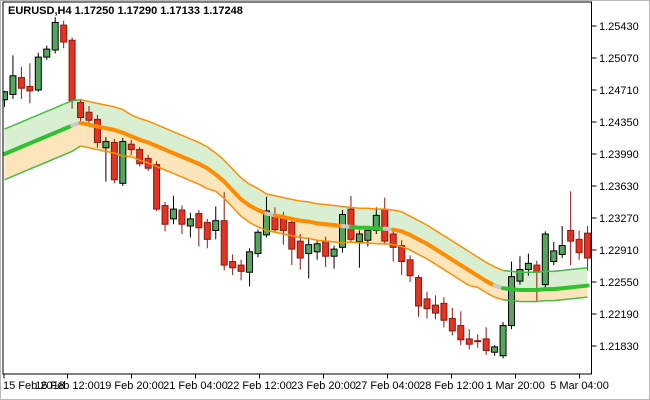 Image resolution: width=650 pixels, height=400 pixels. What do you see at coordinates (619, 187) in the screenshot?
I see `price-axis-label: 1.23630` at bounding box center [619, 187].